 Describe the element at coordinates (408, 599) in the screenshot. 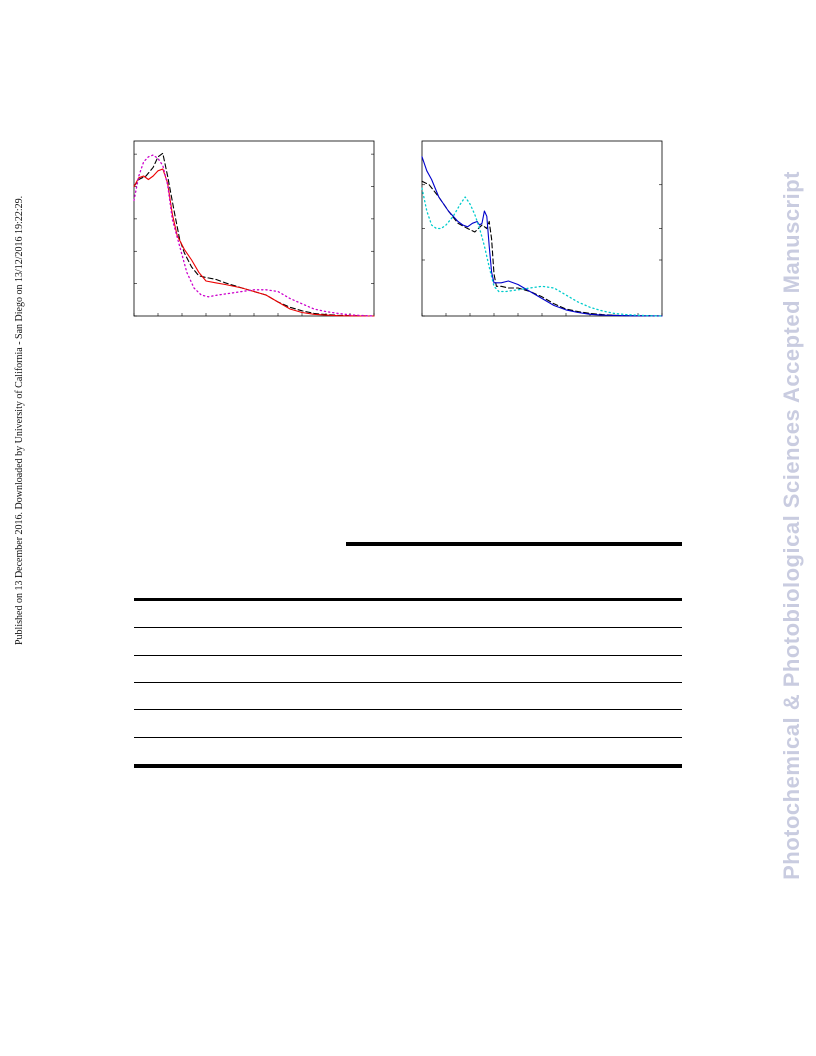

I see `table-header-rule` at that location.